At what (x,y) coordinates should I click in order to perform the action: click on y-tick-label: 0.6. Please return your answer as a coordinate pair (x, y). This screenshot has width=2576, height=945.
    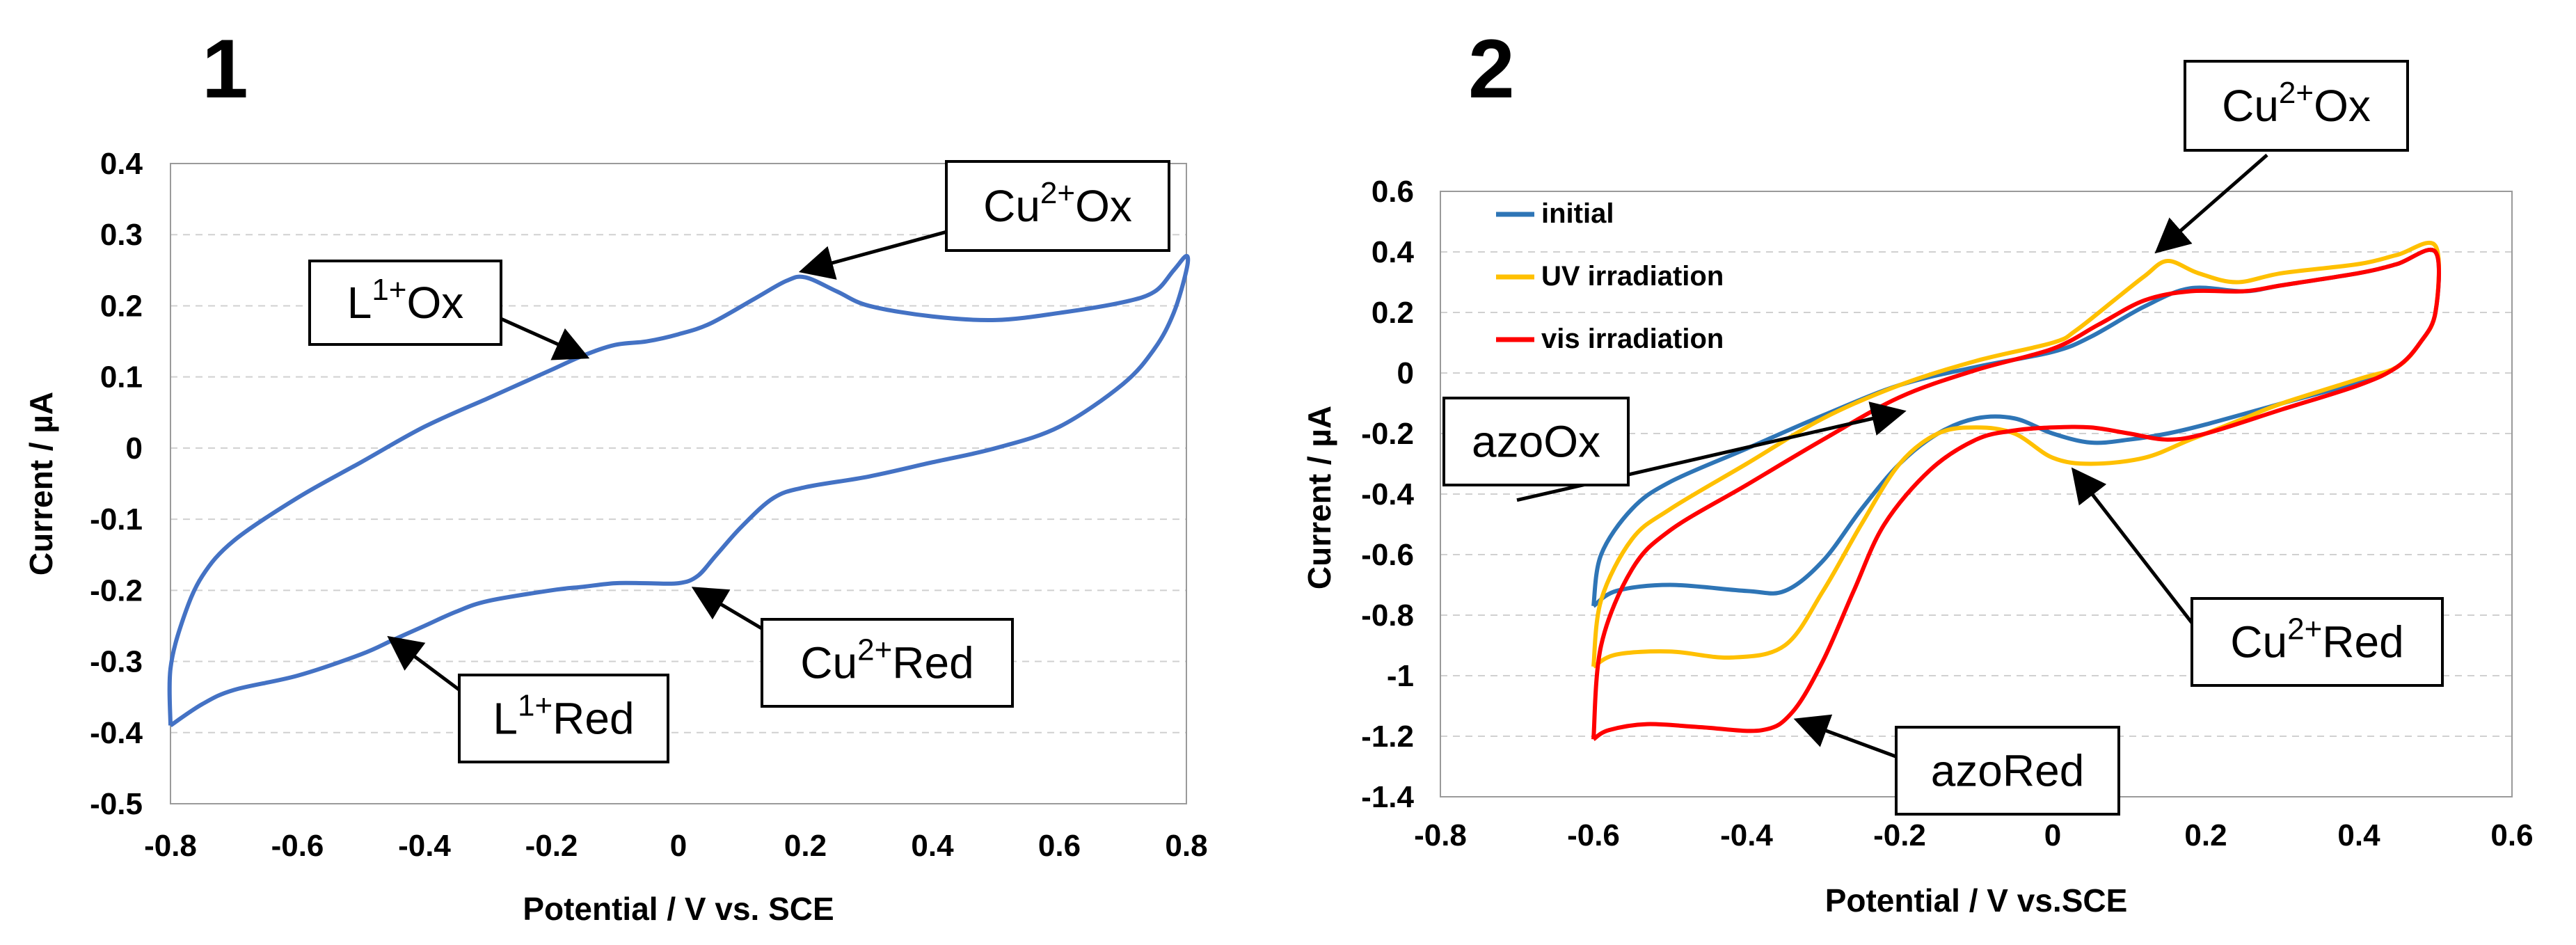
    Looking at the image, I should click on (1393, 192).